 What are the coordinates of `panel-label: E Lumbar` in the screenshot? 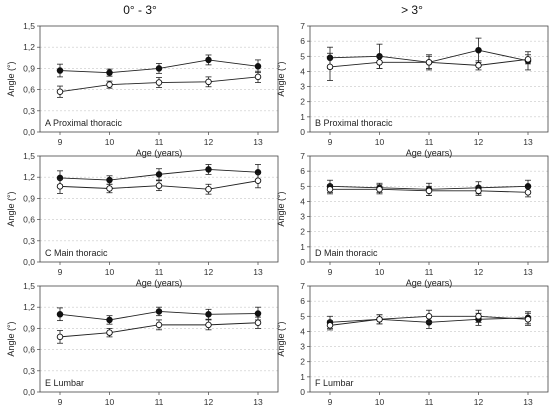 It's located at (64, 383).